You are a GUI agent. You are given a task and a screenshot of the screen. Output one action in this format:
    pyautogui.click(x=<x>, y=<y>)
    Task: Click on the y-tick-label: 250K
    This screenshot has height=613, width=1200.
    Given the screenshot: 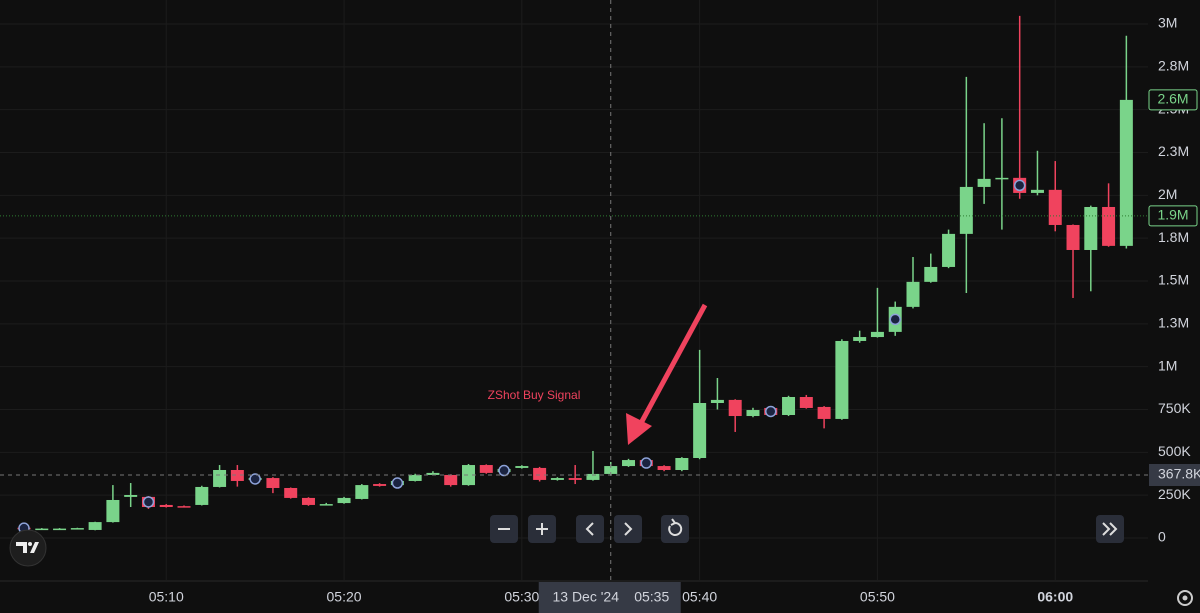 What is the action you would take?
    pyautogui.click(x=1174, y=494)
    